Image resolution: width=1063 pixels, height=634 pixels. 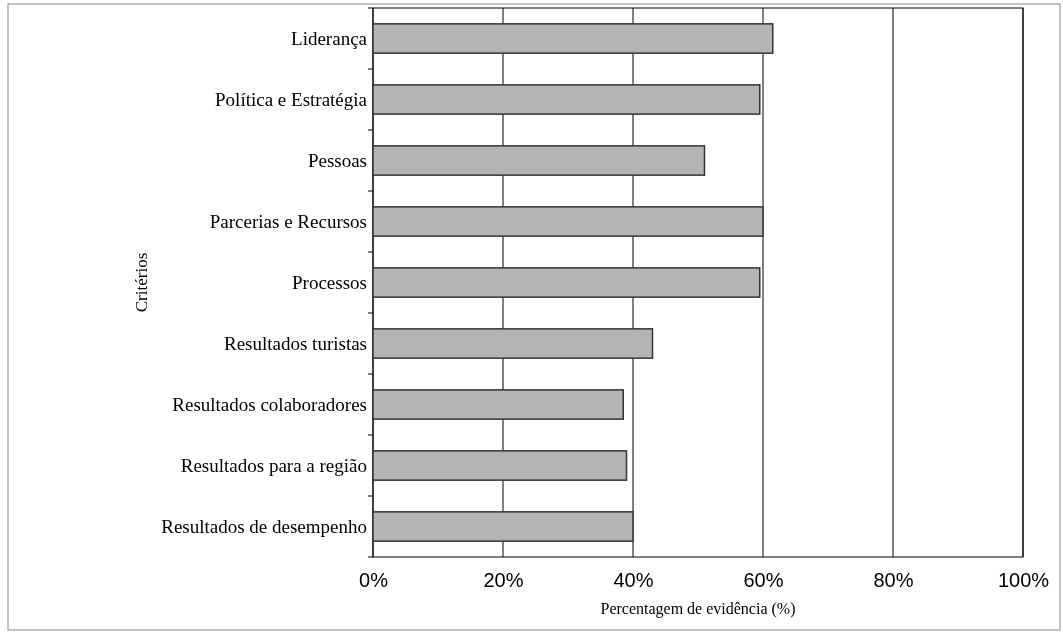 What do you see at coordinates (264, 526) in the screenshot?
I see `y-tick-label: Resultados de desempenho` at bounding box center [264, 526].